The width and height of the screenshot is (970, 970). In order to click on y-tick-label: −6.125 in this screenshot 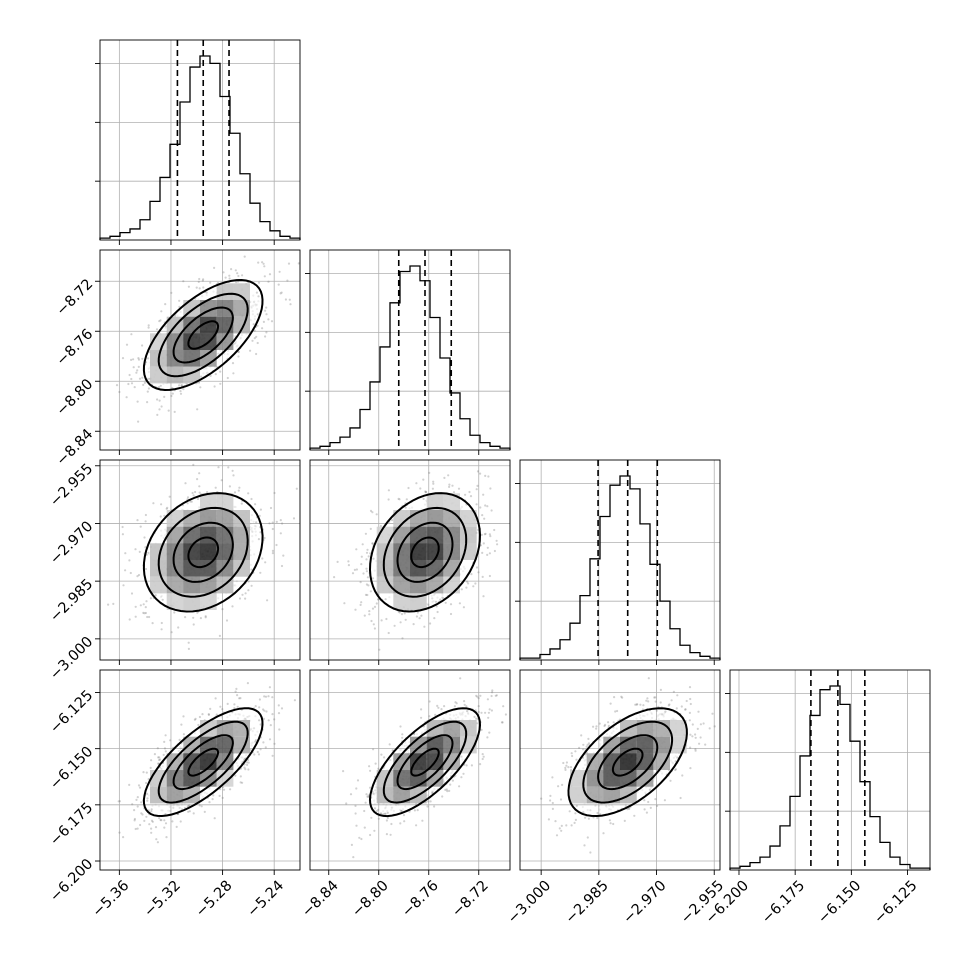, I will do `click(71, 712)`.